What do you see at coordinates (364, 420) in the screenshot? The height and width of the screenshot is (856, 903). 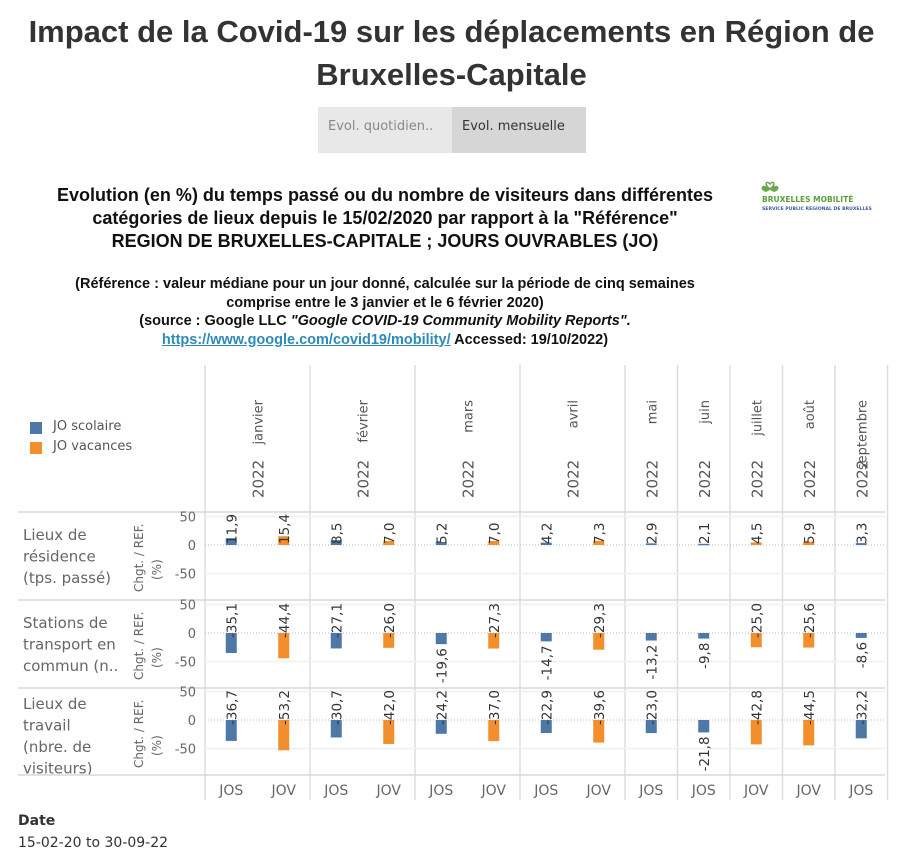 I see `month-label: février` at bounding box center [364, 420].